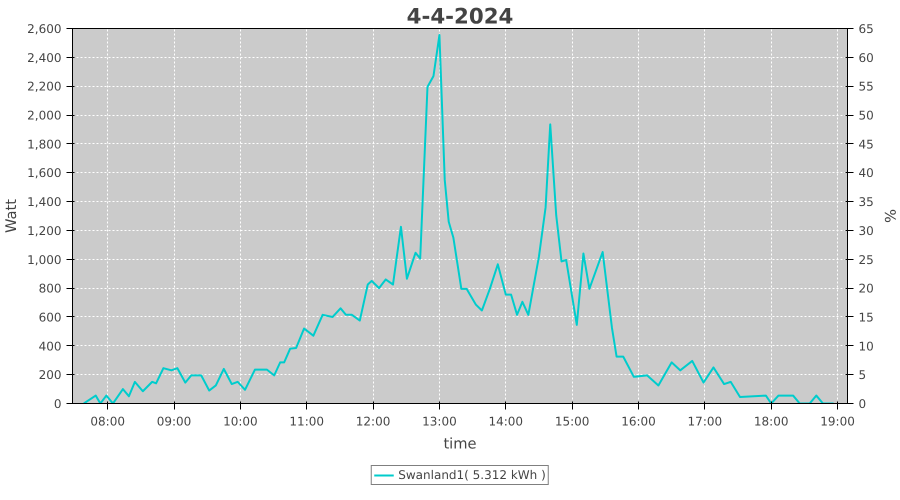 This screenshot has width=900, height=500. I want to click on legend-label: Swanland1( 5.312 kWh ), so click(472, 475).